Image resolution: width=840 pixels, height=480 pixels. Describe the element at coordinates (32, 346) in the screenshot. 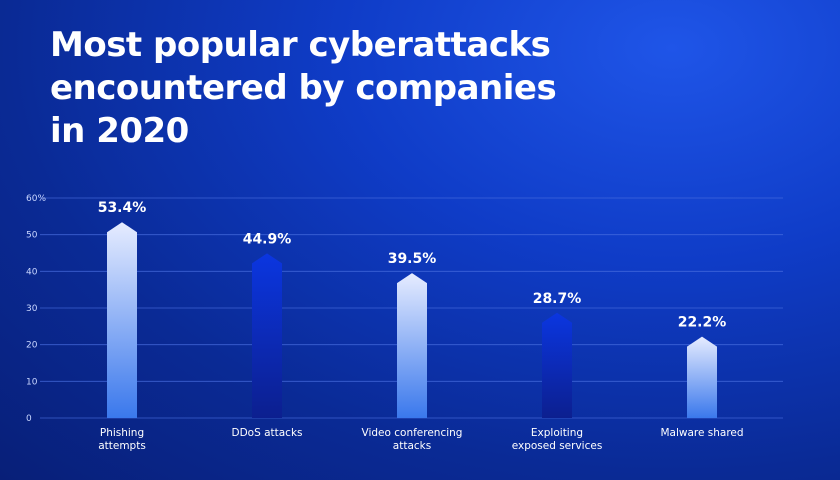

I see `y-tick-label: 20` at that location.